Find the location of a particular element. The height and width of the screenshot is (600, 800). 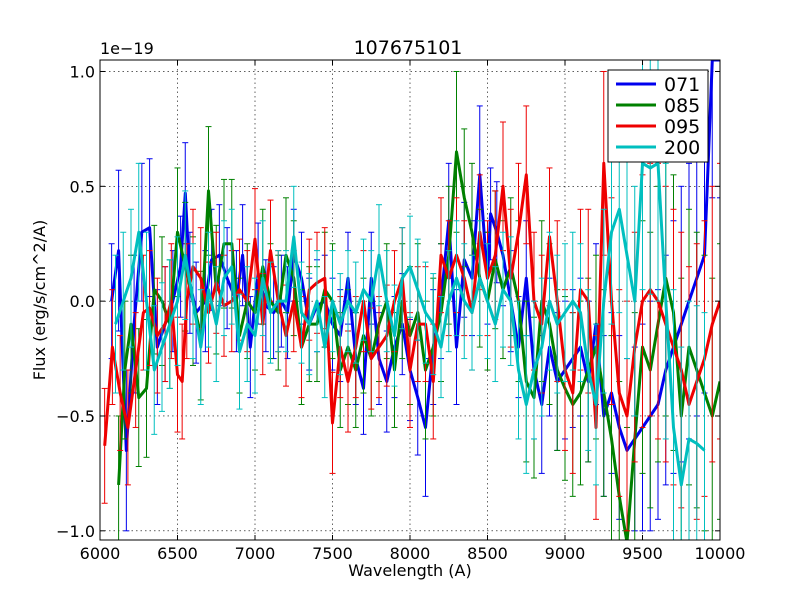

legend-label-095: 095 is located at coordinates (682, 127).